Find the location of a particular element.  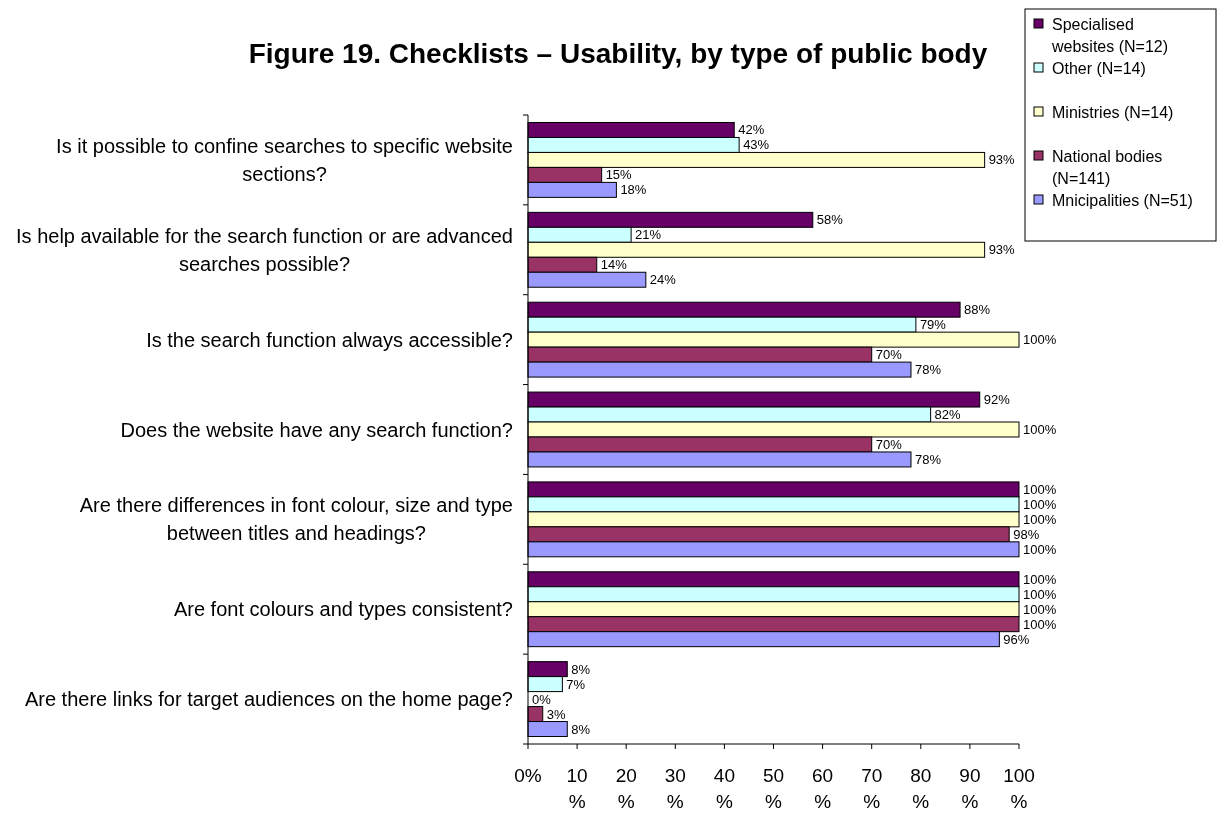

x-tick-label: 80% is located at coordinates (921, 788).